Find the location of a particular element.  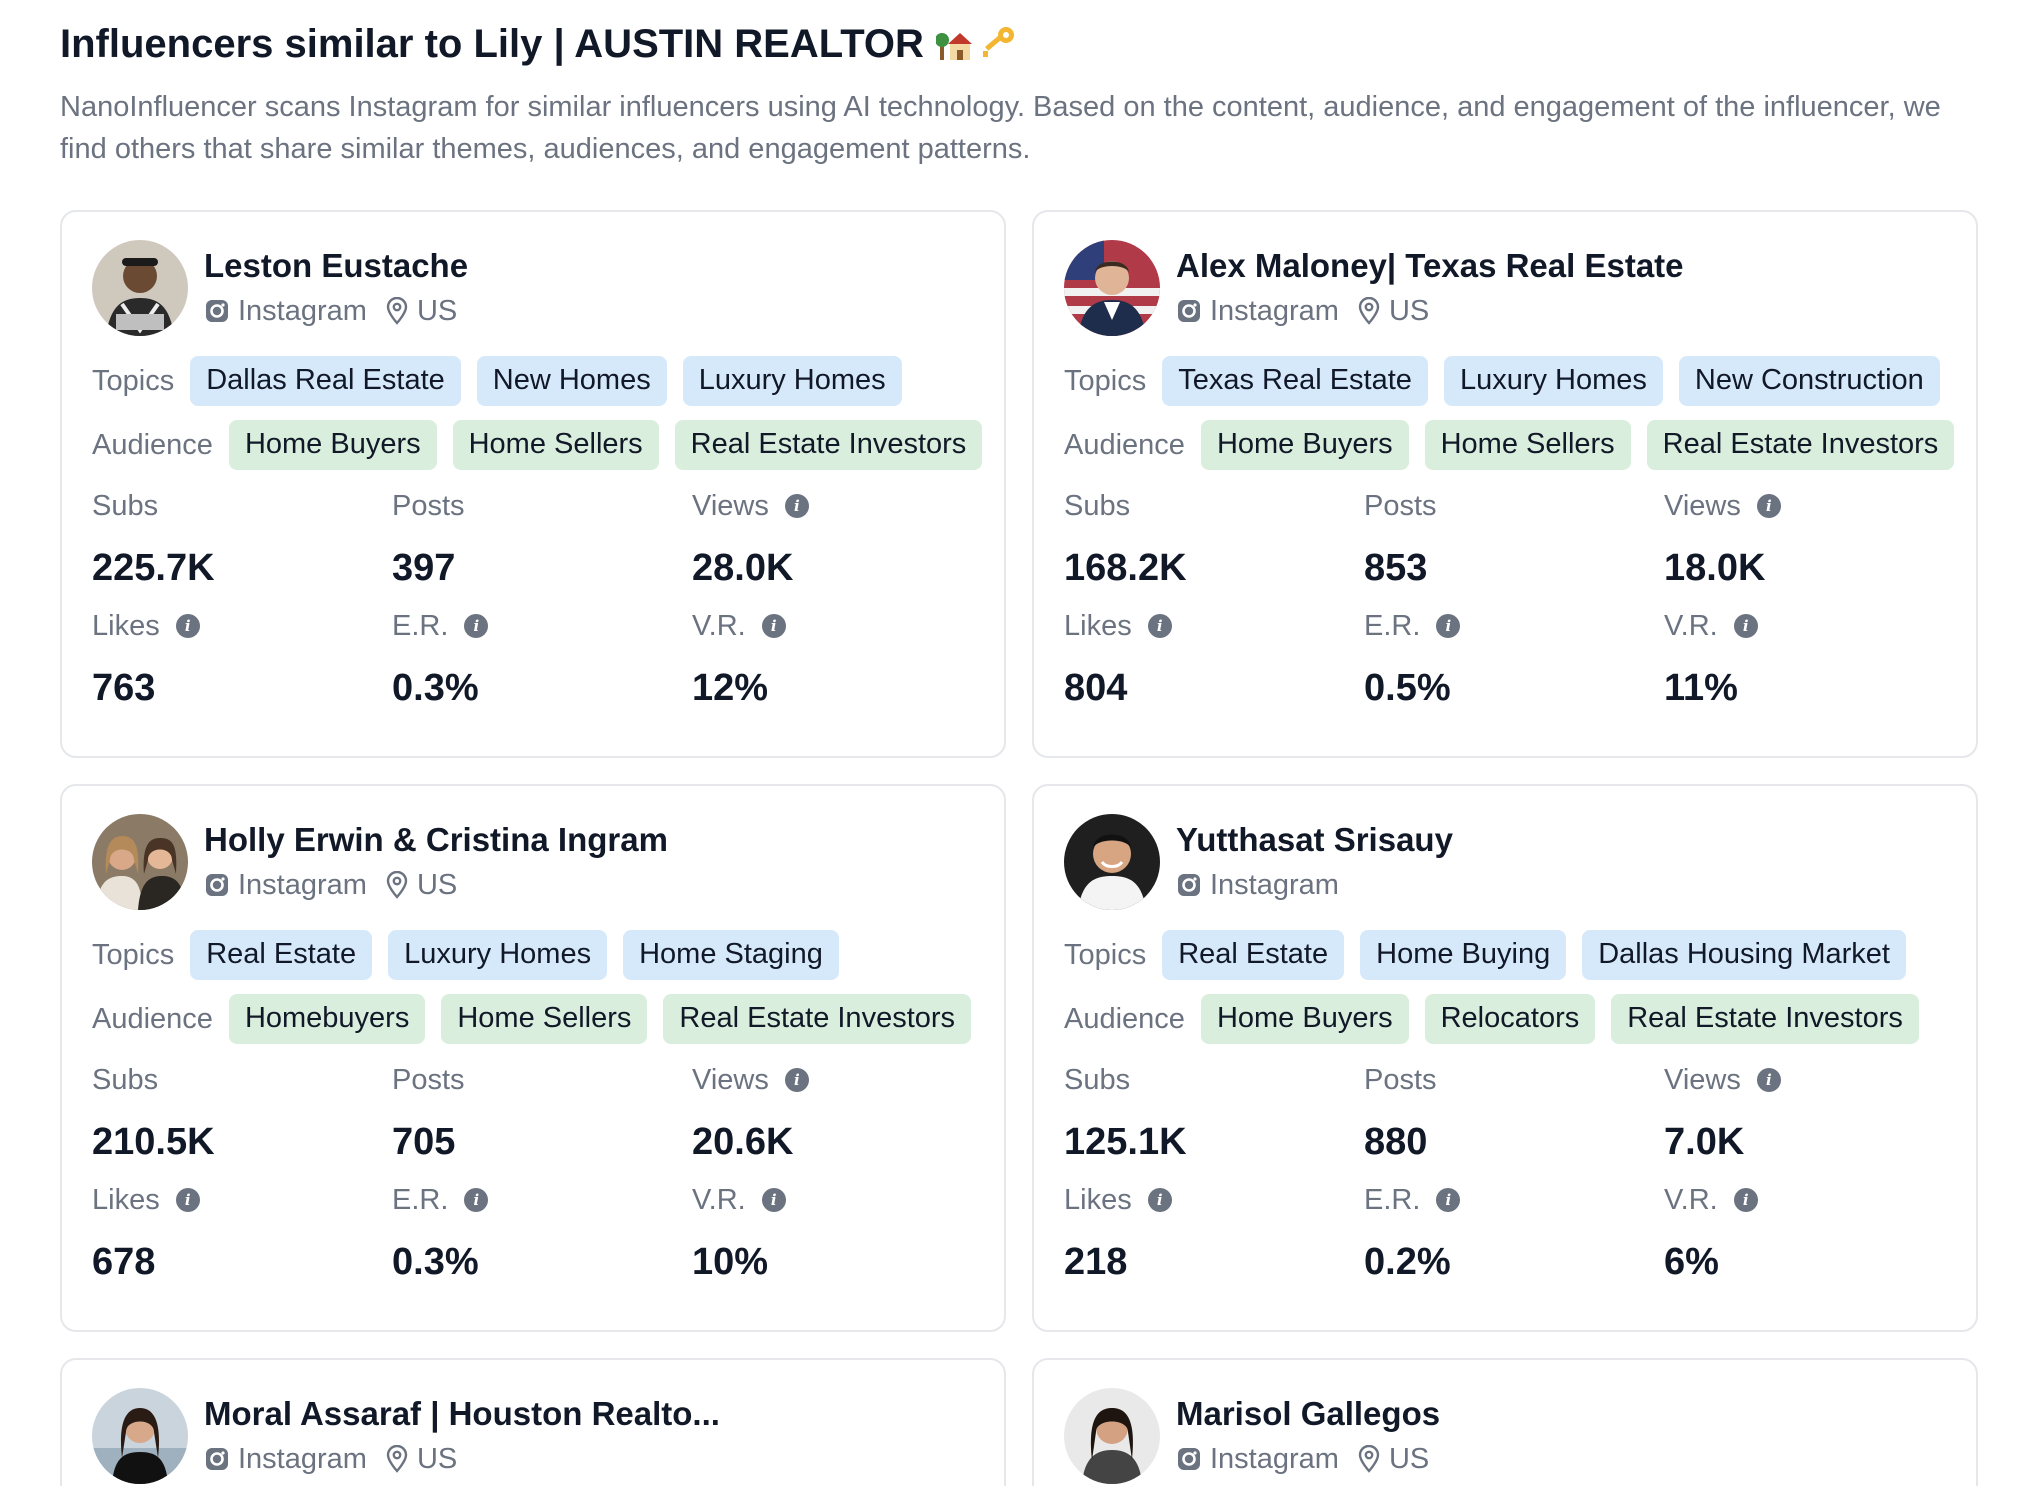

stat-value: 10% is located at coordinates (730, 1262).